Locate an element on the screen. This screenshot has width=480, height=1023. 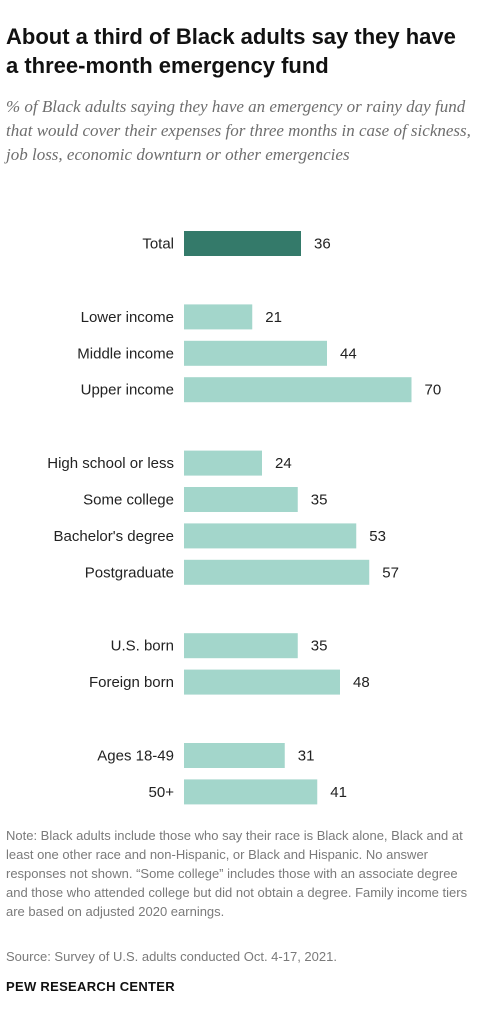
bar-u-s-born is located at coordinates (241, 646).